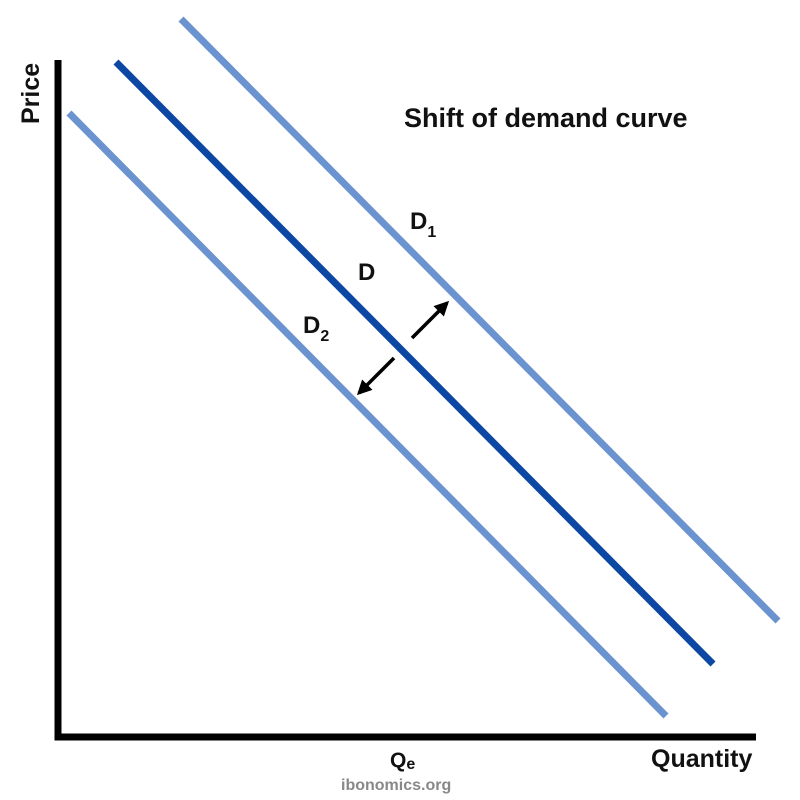  What do you see at coordinates (402, 761) in the screenshot?
I see `x-tick-qe: Qe` at bounding box center [402, 761].